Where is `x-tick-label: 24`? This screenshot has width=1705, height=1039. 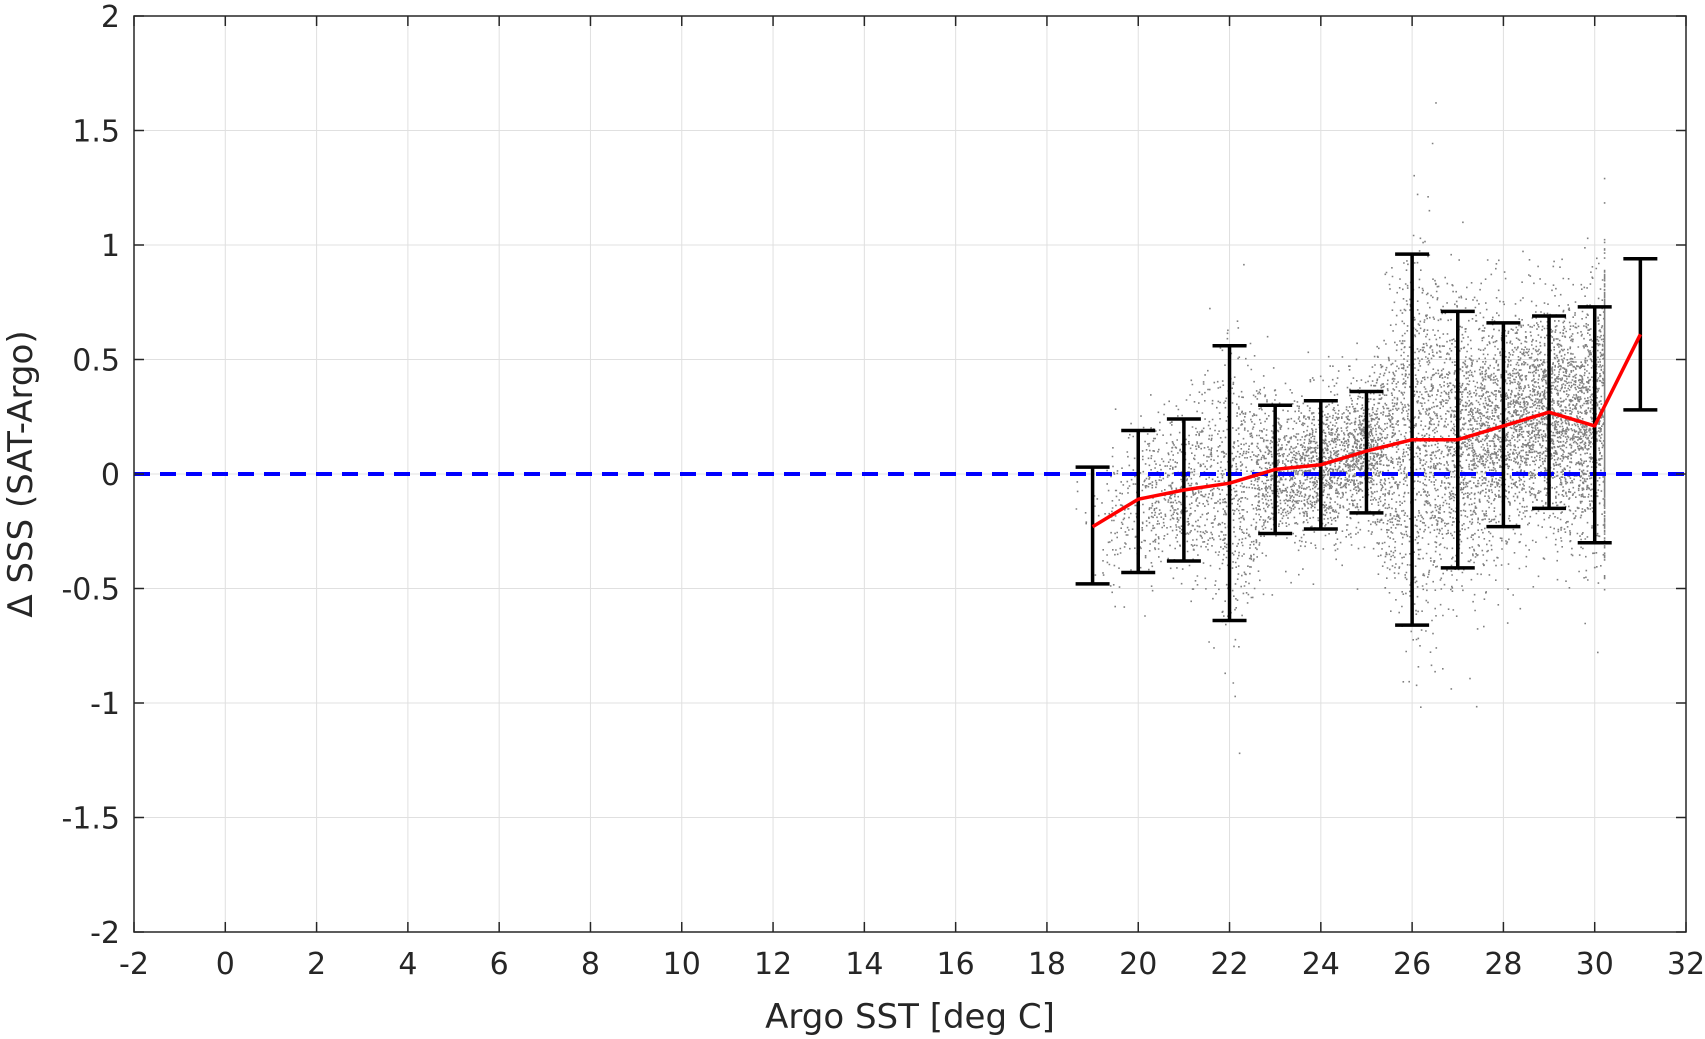 x-tick-label: 24 is located at coordinates (1321, 964).